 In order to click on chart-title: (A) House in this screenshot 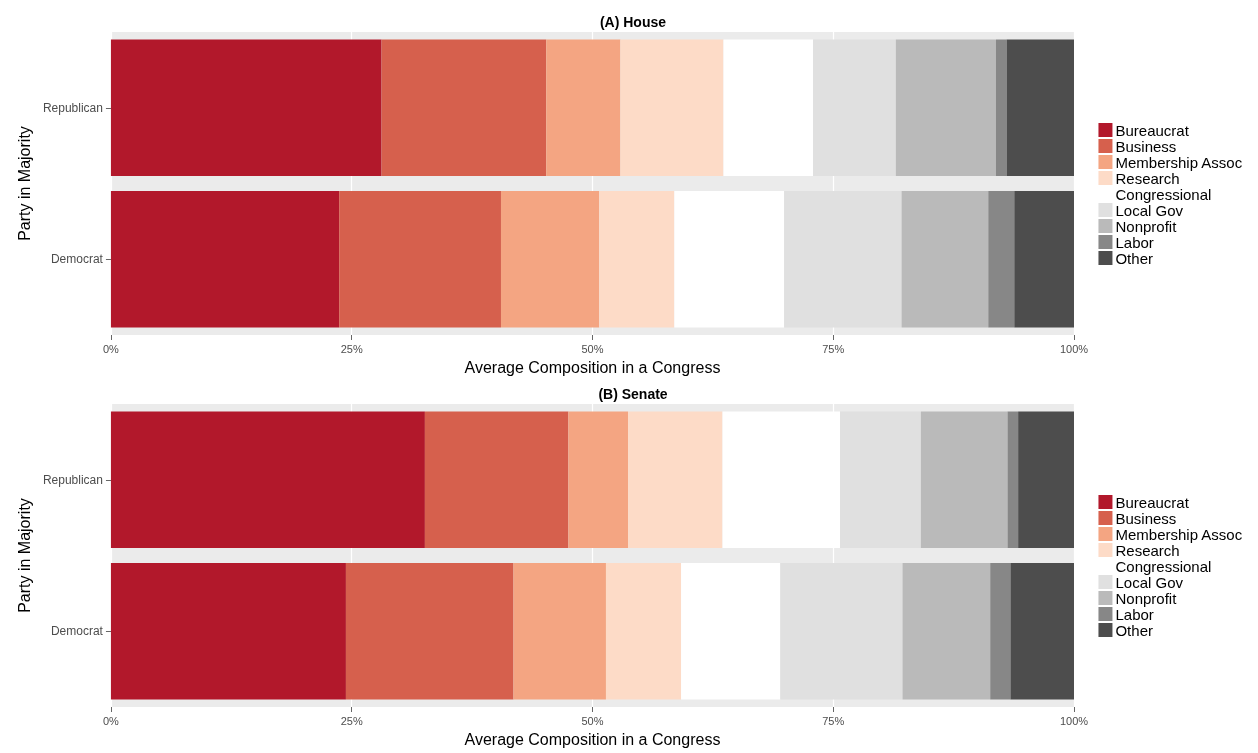, I will do `click(633, 22)`.